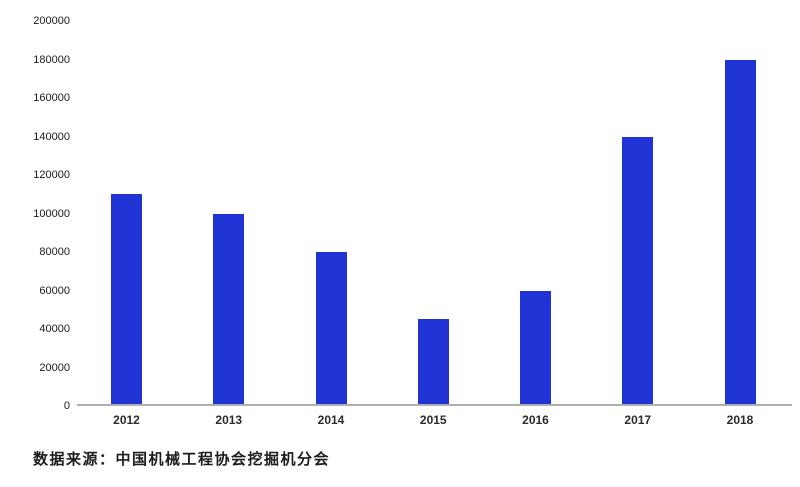 The width and height of the screenshot is (800, 487). What do you see at coordinates (54, 367) in the screenshot?
I see `y-tick-label: 20000` at bounding box center [54, 367].